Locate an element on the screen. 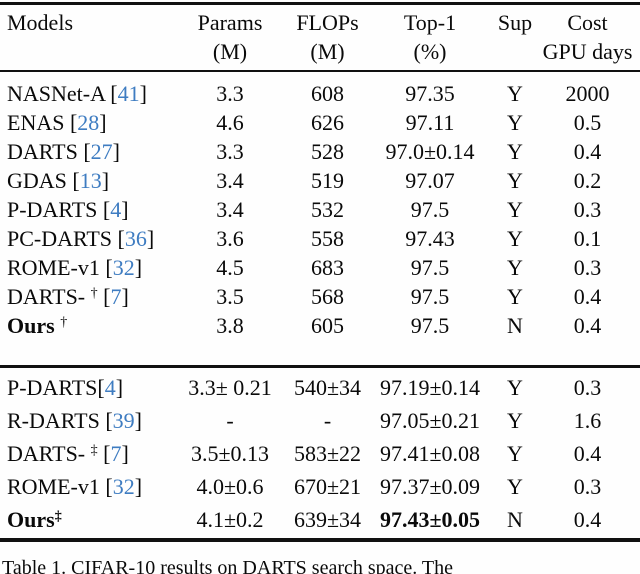 The width and height of the screenshot is (640, 574). flops-cell: 608 is located at coordinates (327, 93).